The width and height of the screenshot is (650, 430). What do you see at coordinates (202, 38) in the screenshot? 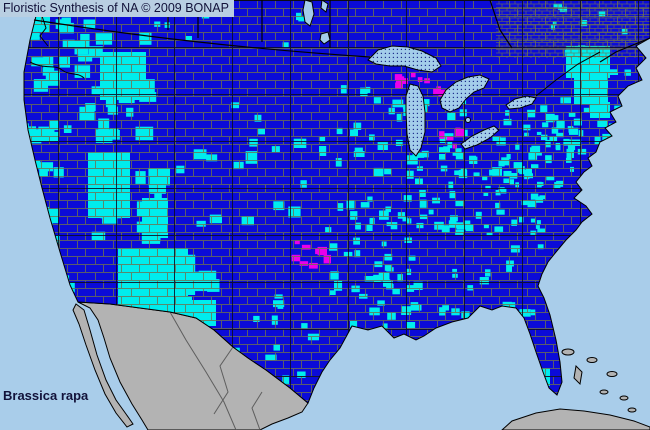
I see `us-canada-border` at bounding box center [202, 38].